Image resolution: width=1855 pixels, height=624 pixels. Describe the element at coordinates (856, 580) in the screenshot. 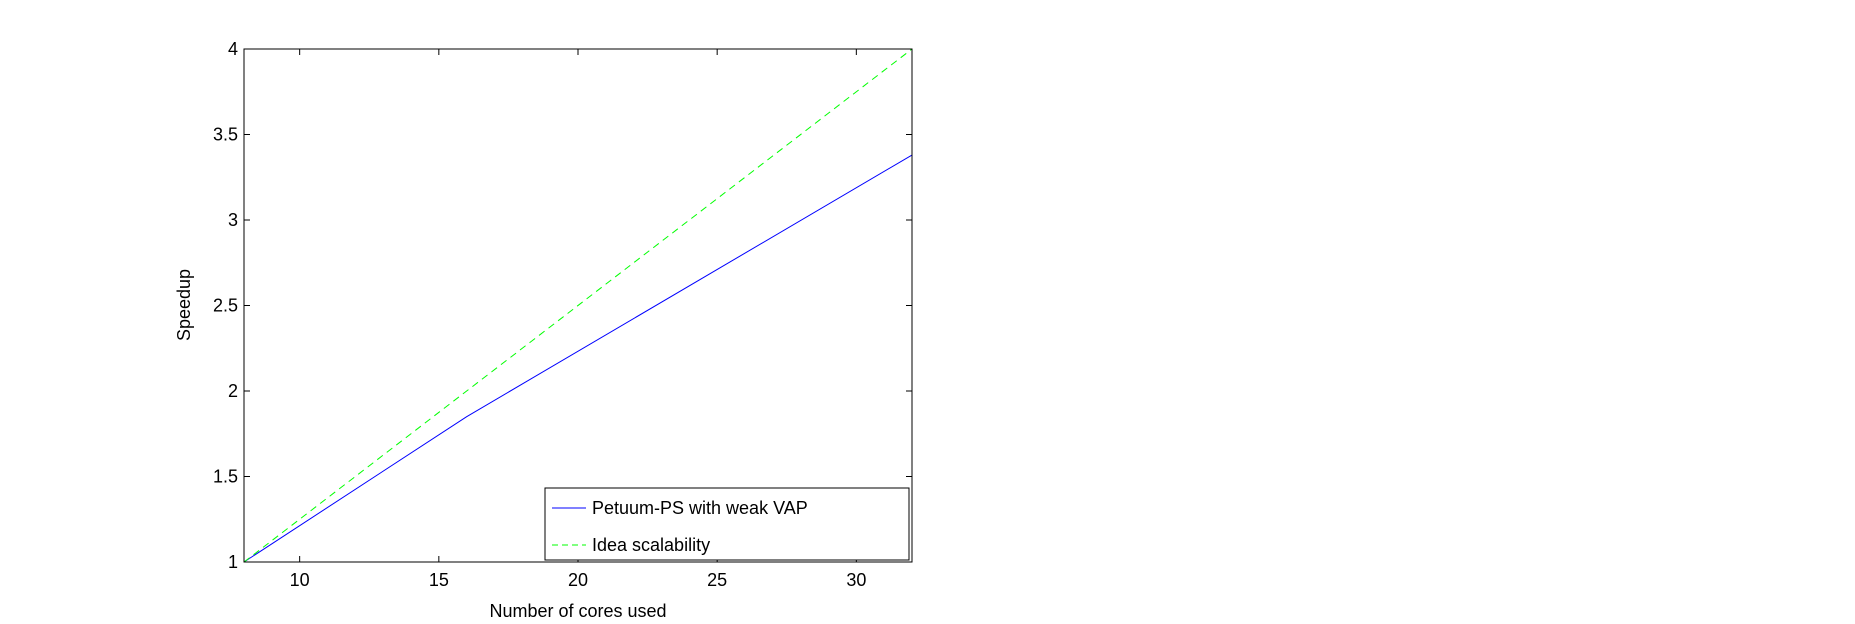

I see `x-tick-label: 30` at that location.